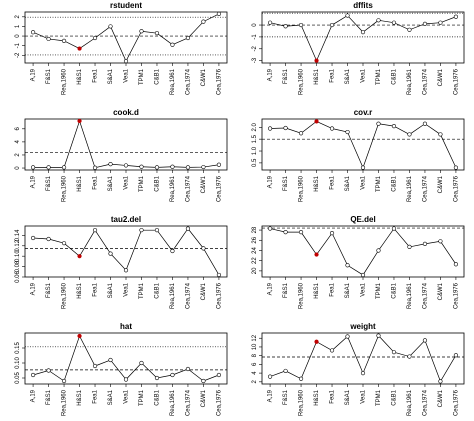 The image size is (474, 421). What do you see at coordinates (255, 373) in the screenshot?
I see `y-tick-label: 4` at bounding box center [255, 373].